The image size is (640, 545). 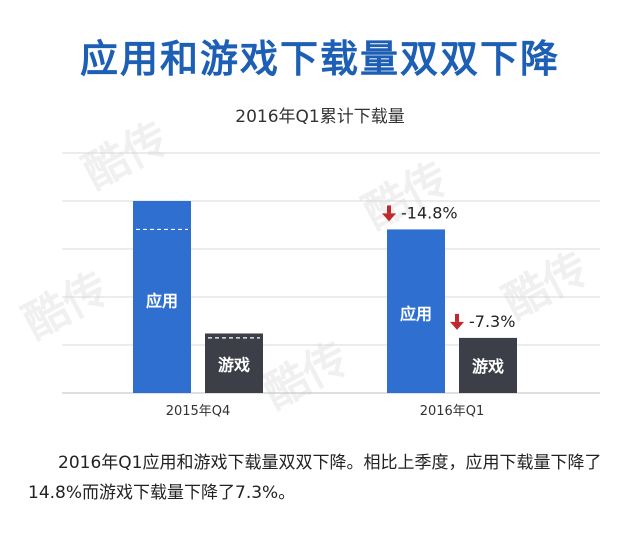 I want to click on x-tick-label: 2015年Q4, so click(x=198, y=411).